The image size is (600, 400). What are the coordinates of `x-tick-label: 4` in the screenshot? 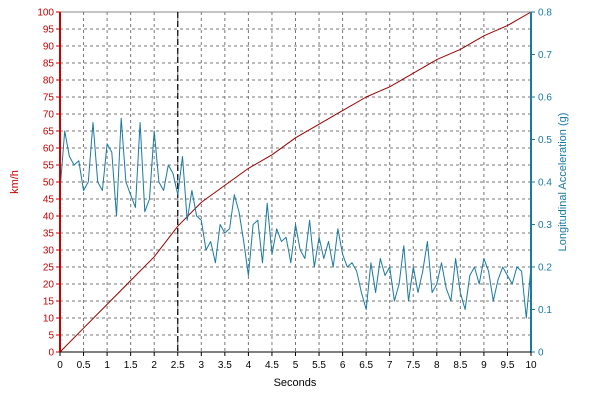 It's located at (249, 365).